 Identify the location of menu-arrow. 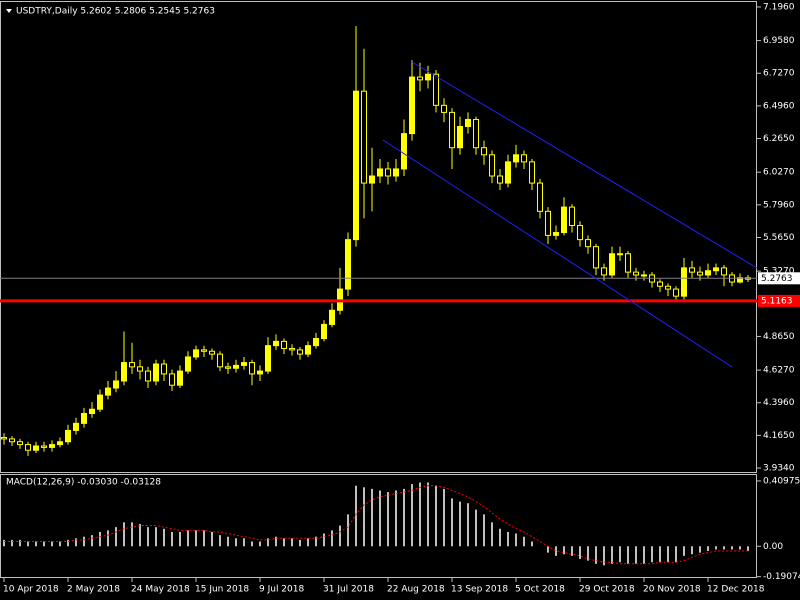
(9, 11).